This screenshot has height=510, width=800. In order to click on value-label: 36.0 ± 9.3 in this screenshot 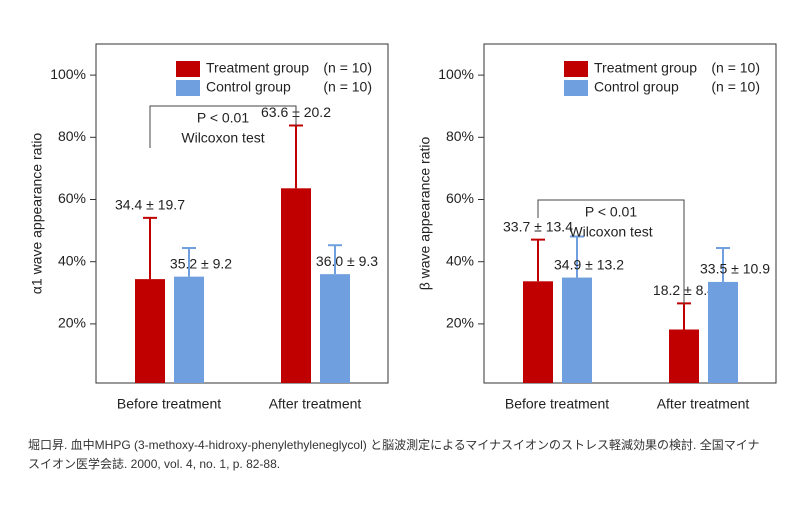, I will do `click(347, 261)`.